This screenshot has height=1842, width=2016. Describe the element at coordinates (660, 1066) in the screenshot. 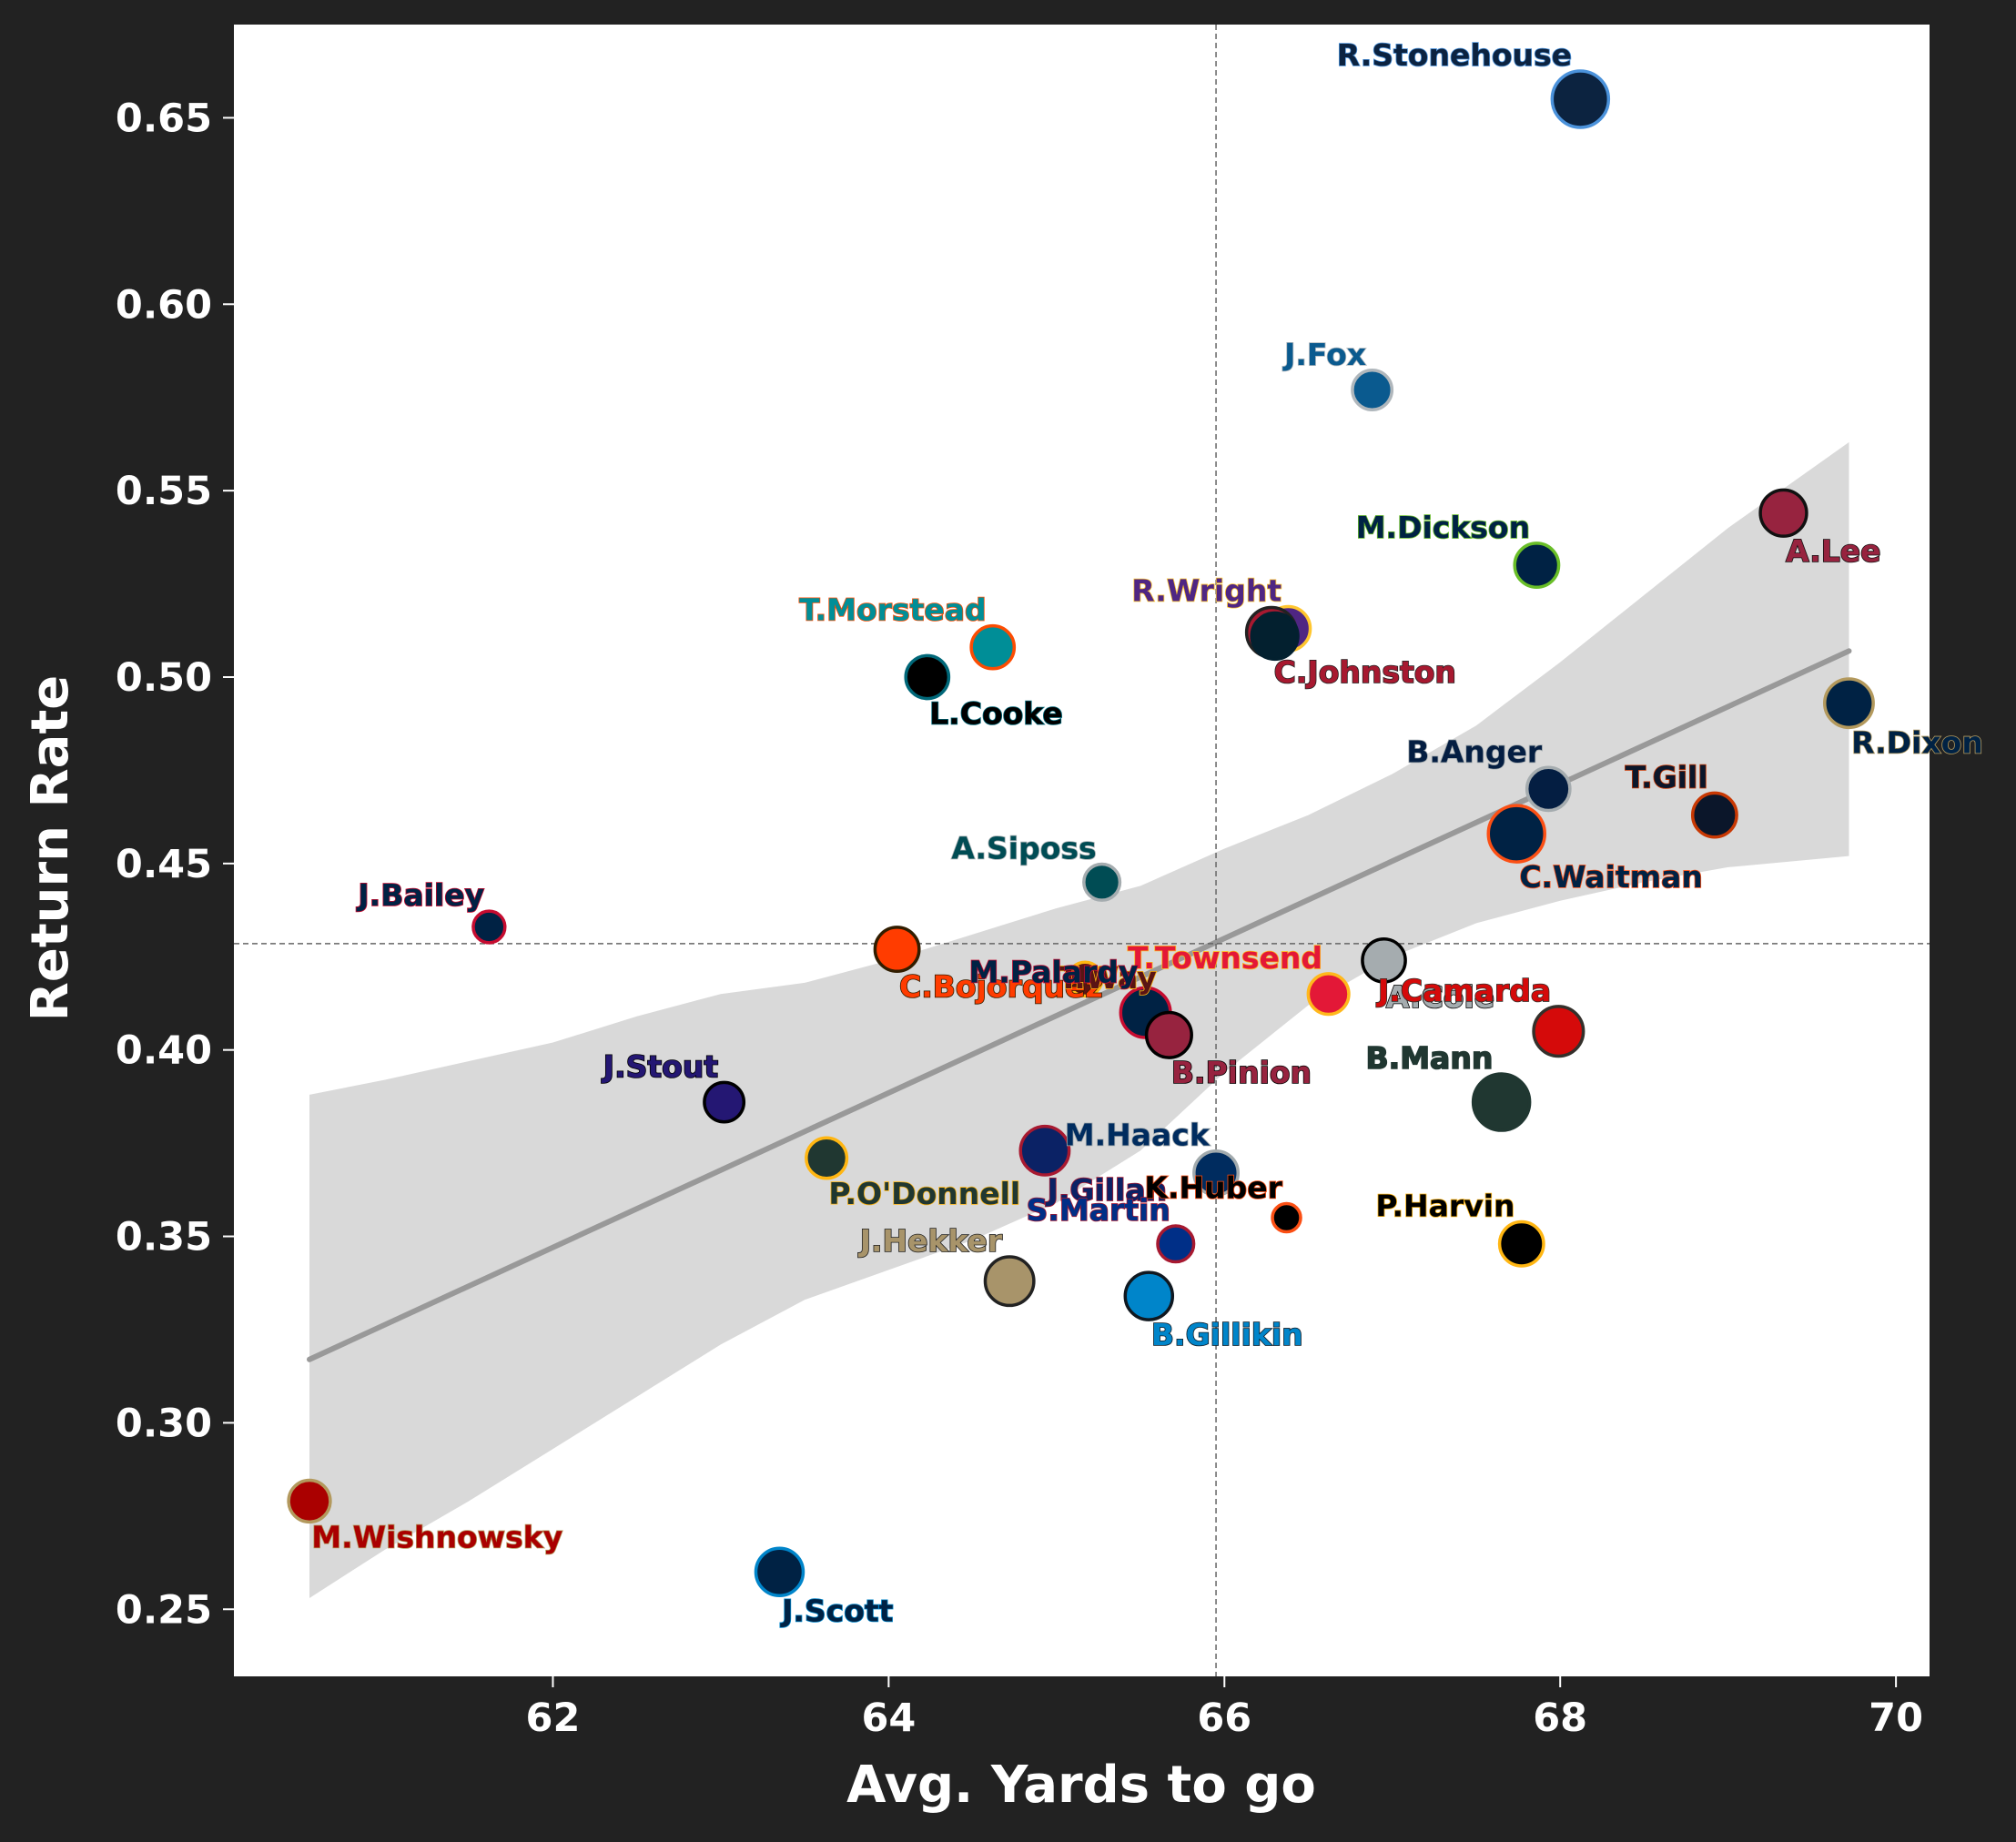

I see `point-label: J.Stout` at that location.